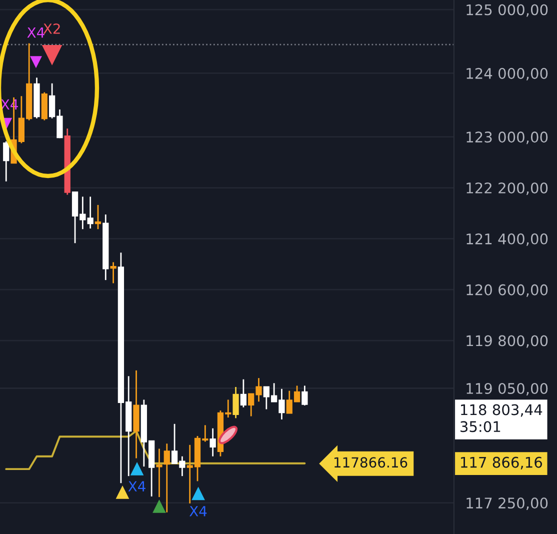  I want to click on text: 117 866,16, so click(501, 463).